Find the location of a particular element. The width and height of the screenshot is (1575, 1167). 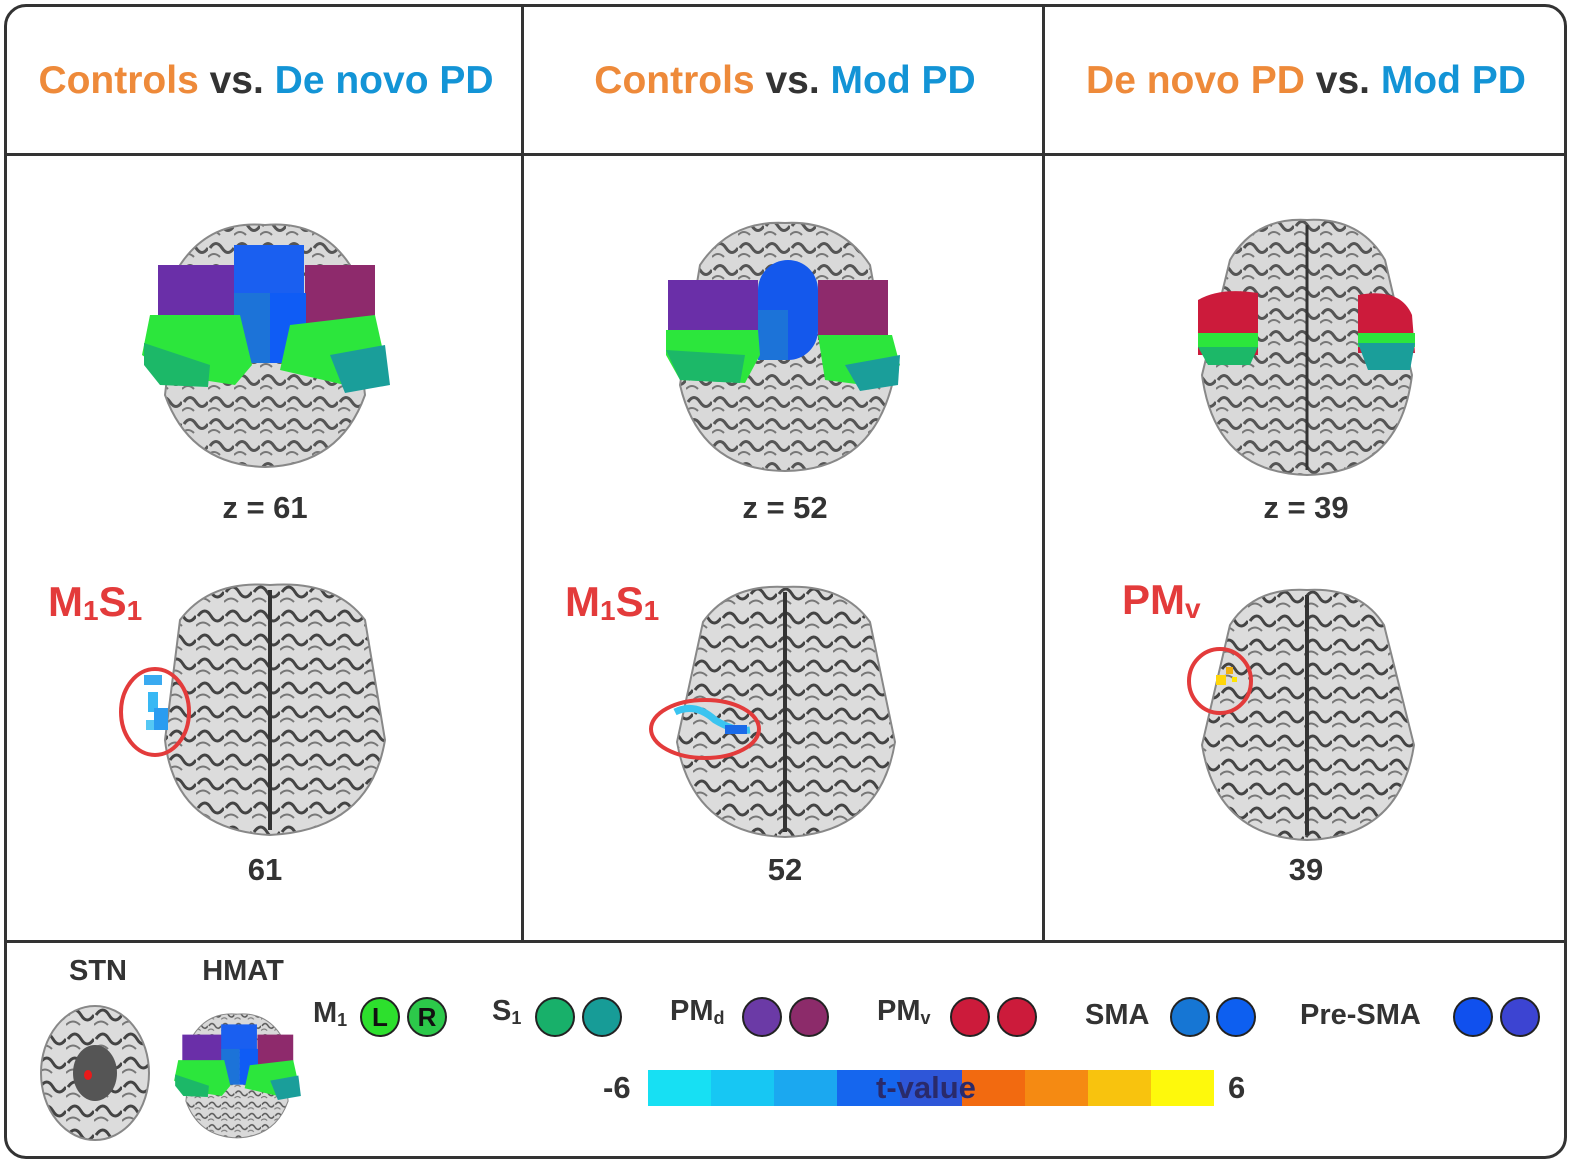

legend-swatch-s1-right is located at coordinates (602, 1017).